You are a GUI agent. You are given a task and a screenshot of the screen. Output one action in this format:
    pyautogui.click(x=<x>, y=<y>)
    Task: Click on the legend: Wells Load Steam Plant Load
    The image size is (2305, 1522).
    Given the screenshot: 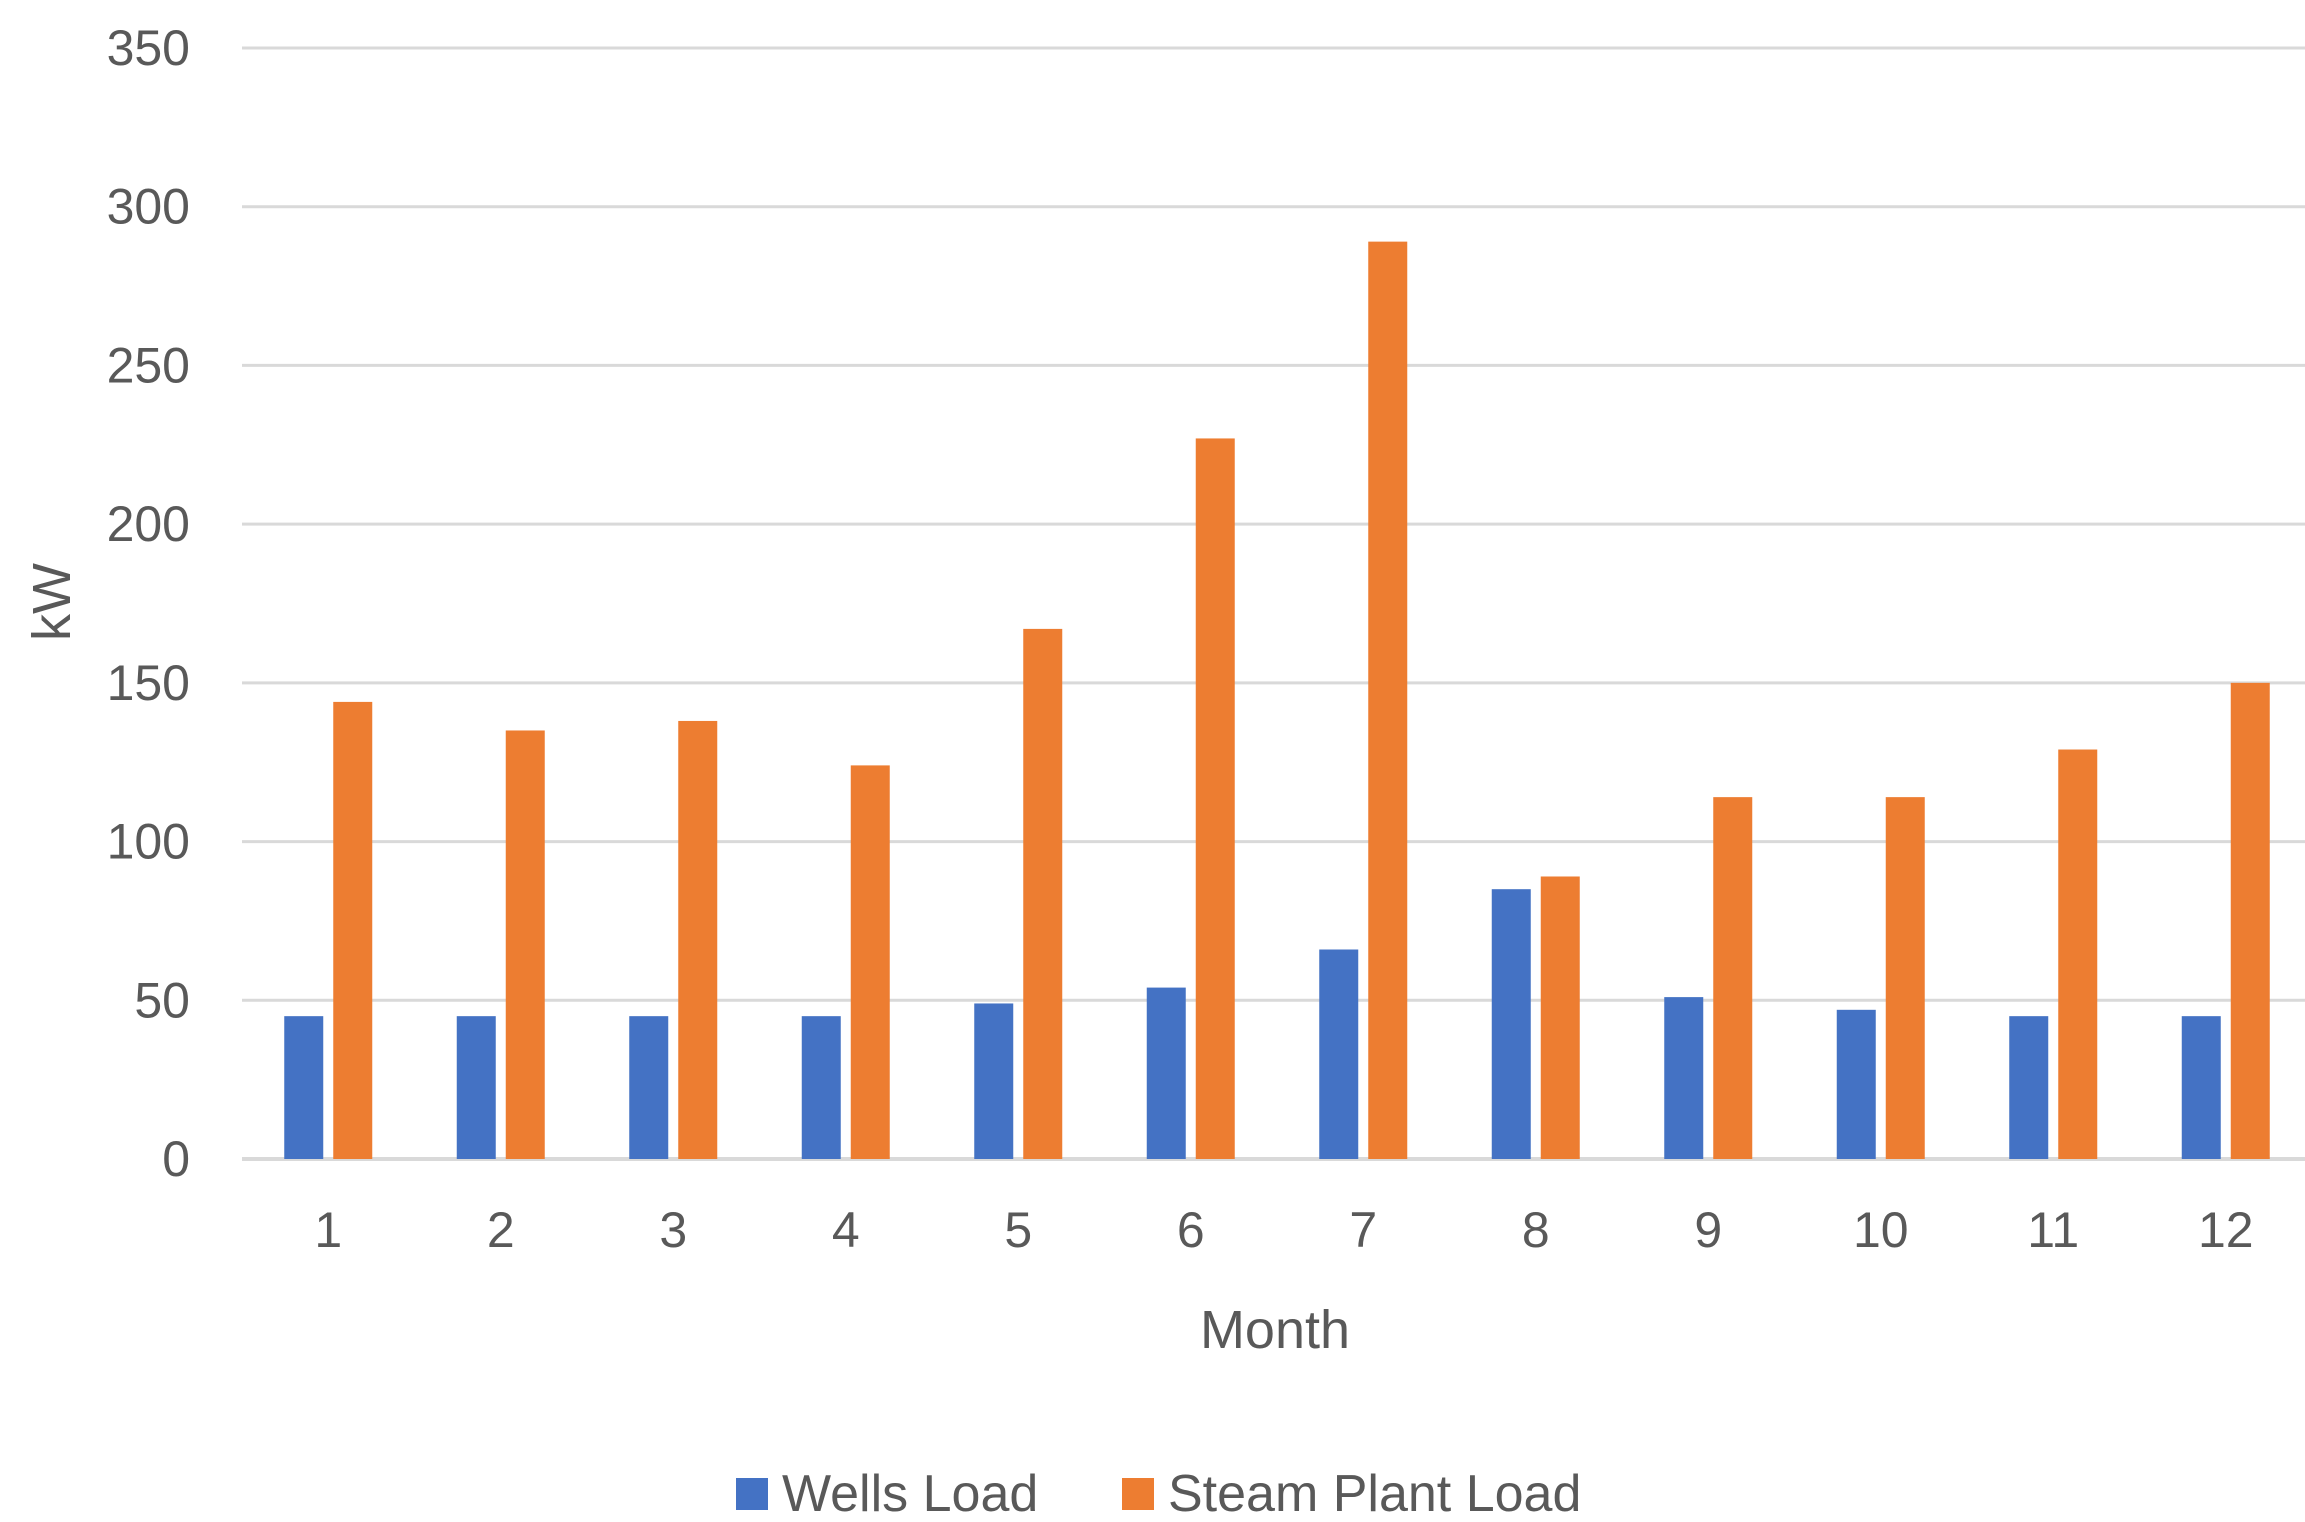 What is the action you would take?
    pyautogui.click(x=1158, y=1493)
    